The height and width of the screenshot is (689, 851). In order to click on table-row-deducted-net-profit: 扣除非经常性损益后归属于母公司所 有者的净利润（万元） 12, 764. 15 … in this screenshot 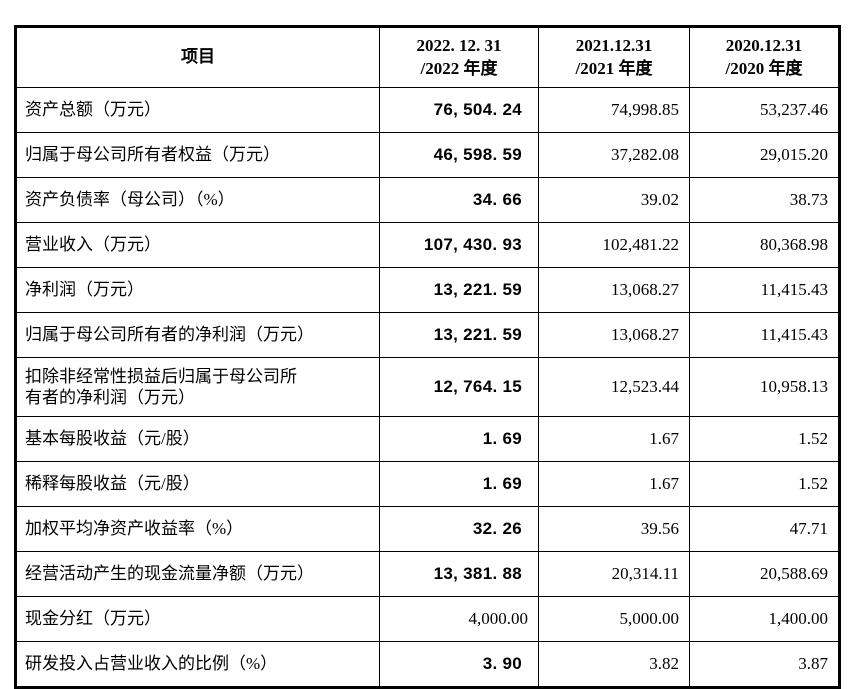, I will do `click(427, 387)`.